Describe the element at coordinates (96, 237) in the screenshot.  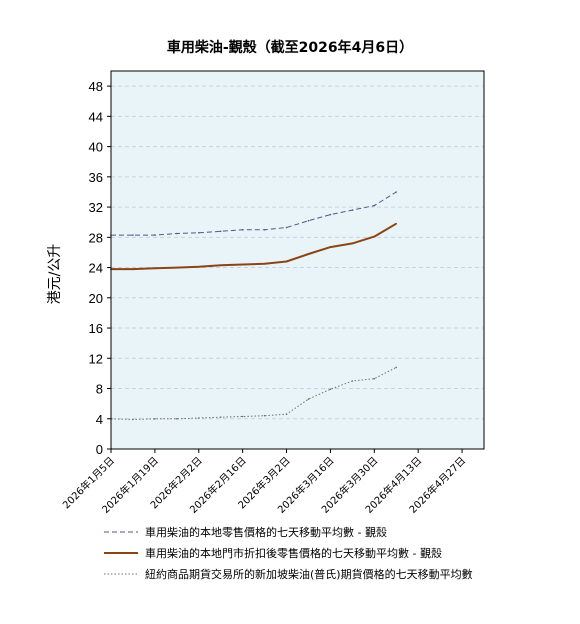
I see `y-tick-label: 28` at that location.